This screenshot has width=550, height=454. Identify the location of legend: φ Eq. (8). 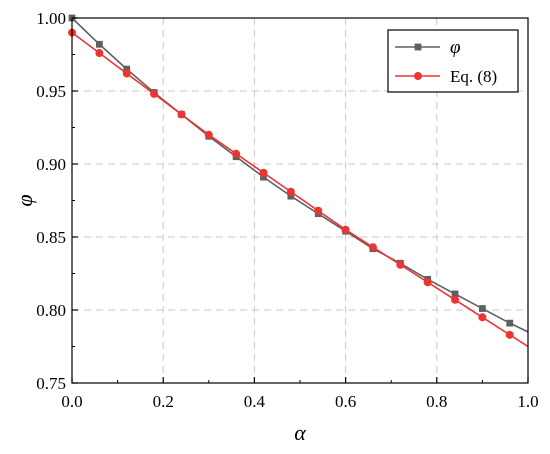
(453, 61).